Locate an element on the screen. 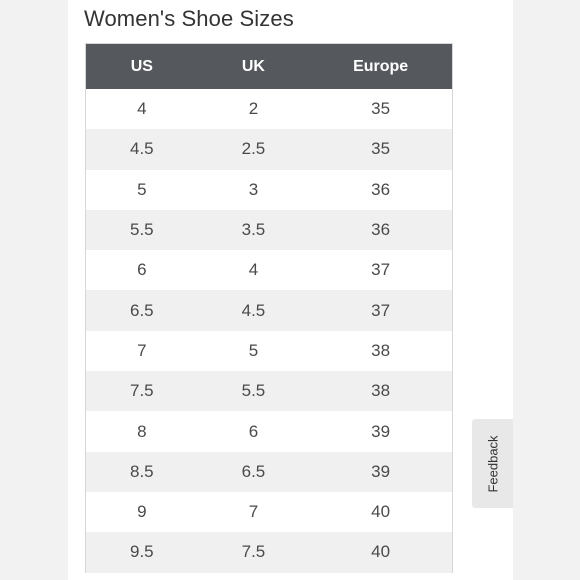 This screenshot has height=580, width=580. table-header-row: US UK Europe is located at coordinates (269, 66).